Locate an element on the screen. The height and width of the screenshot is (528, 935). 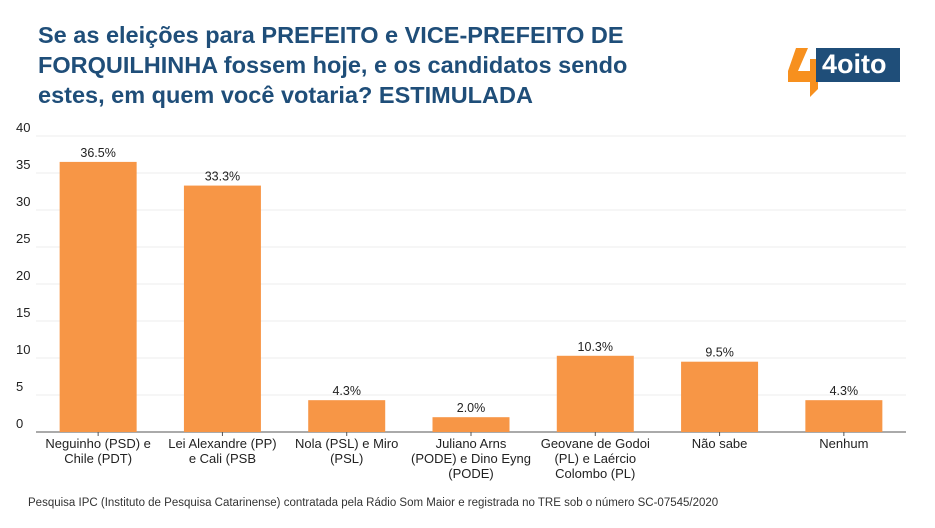
y-tick-label: 40 is located at coordinates (23, 127).